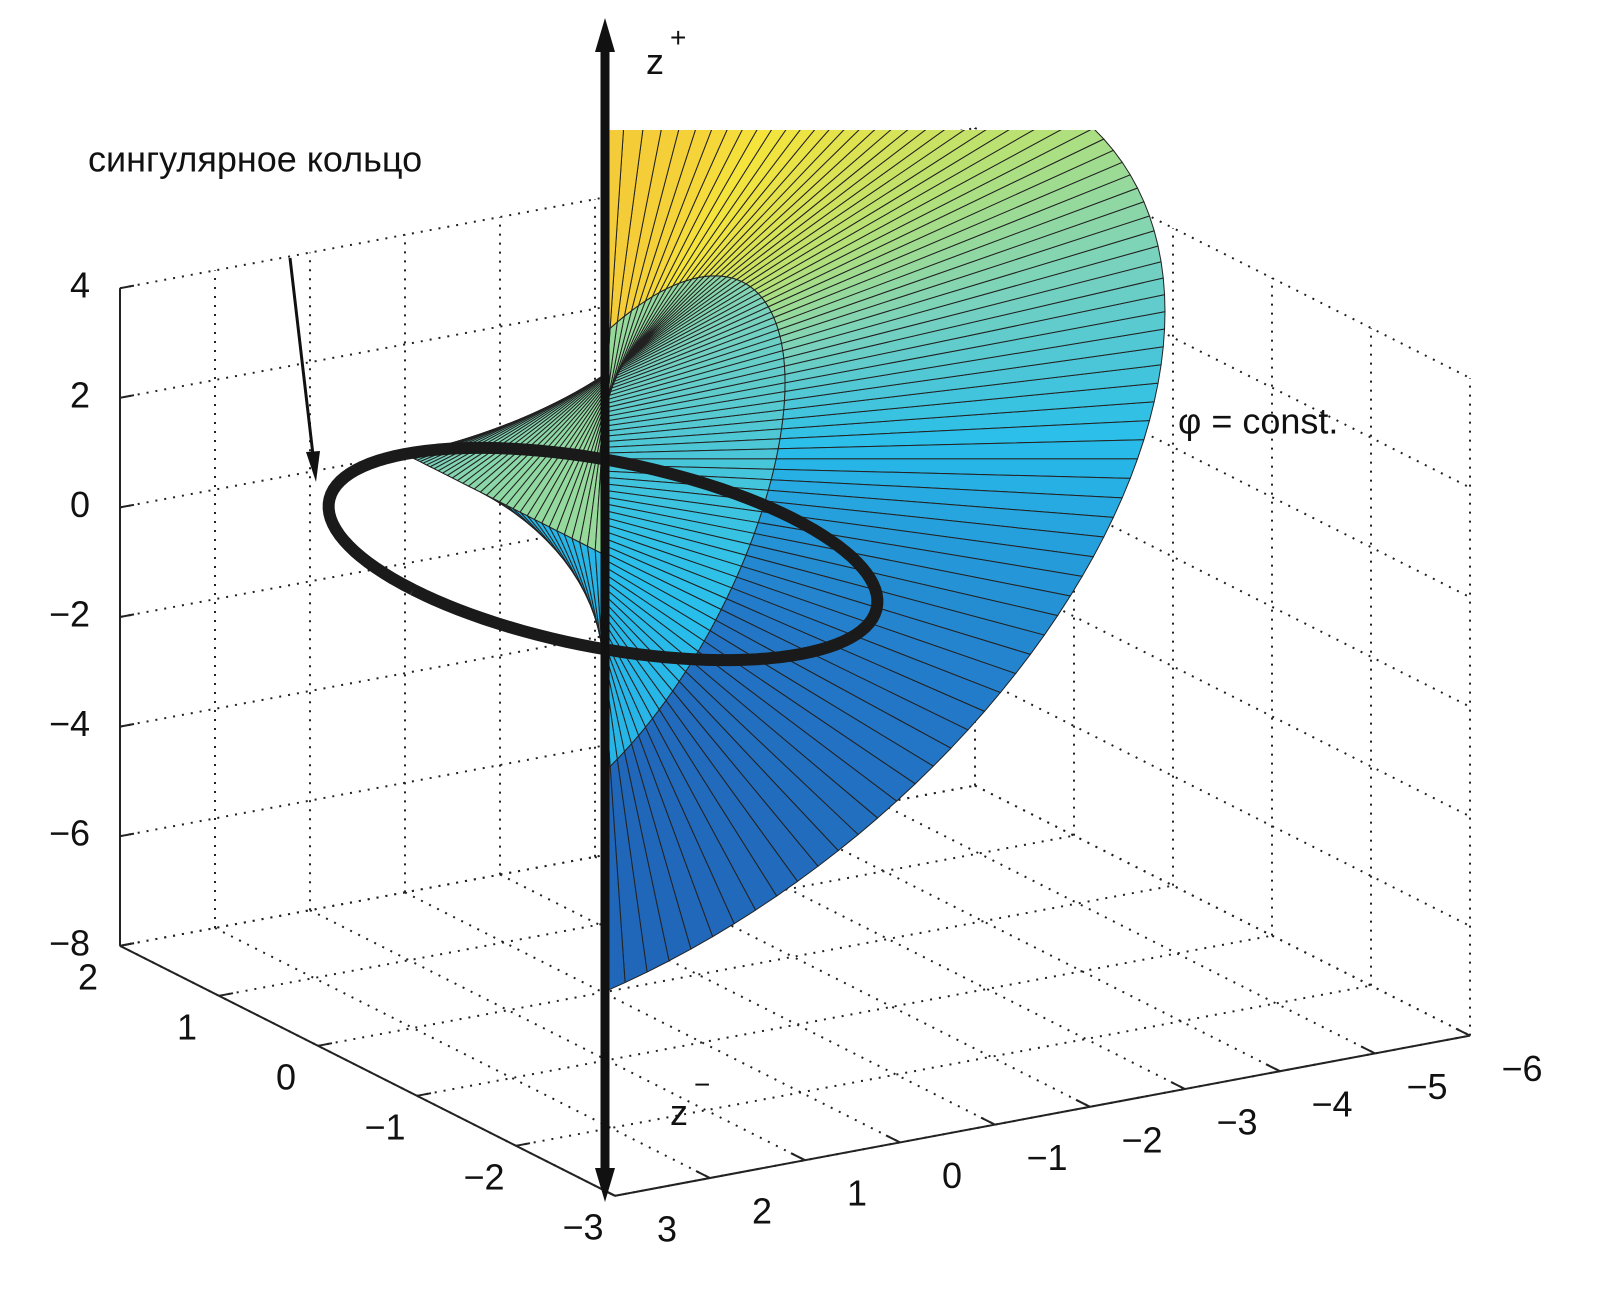  Describe the element at coordinates (367, 1070) in the screenshot. I see `y-axis` at that location.